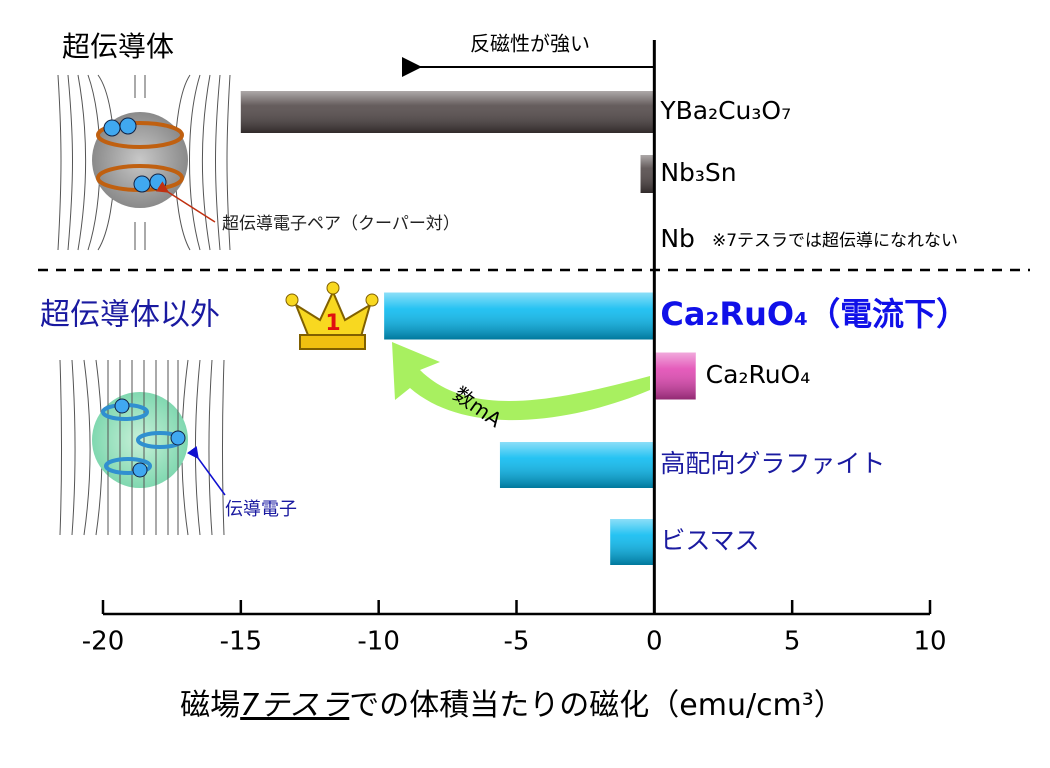 The image size is (1050, 768). What do you see at coordinates (929, 642) in the screenshot?
I see `x-tick-label: 10` at bounding box center [929, 642].